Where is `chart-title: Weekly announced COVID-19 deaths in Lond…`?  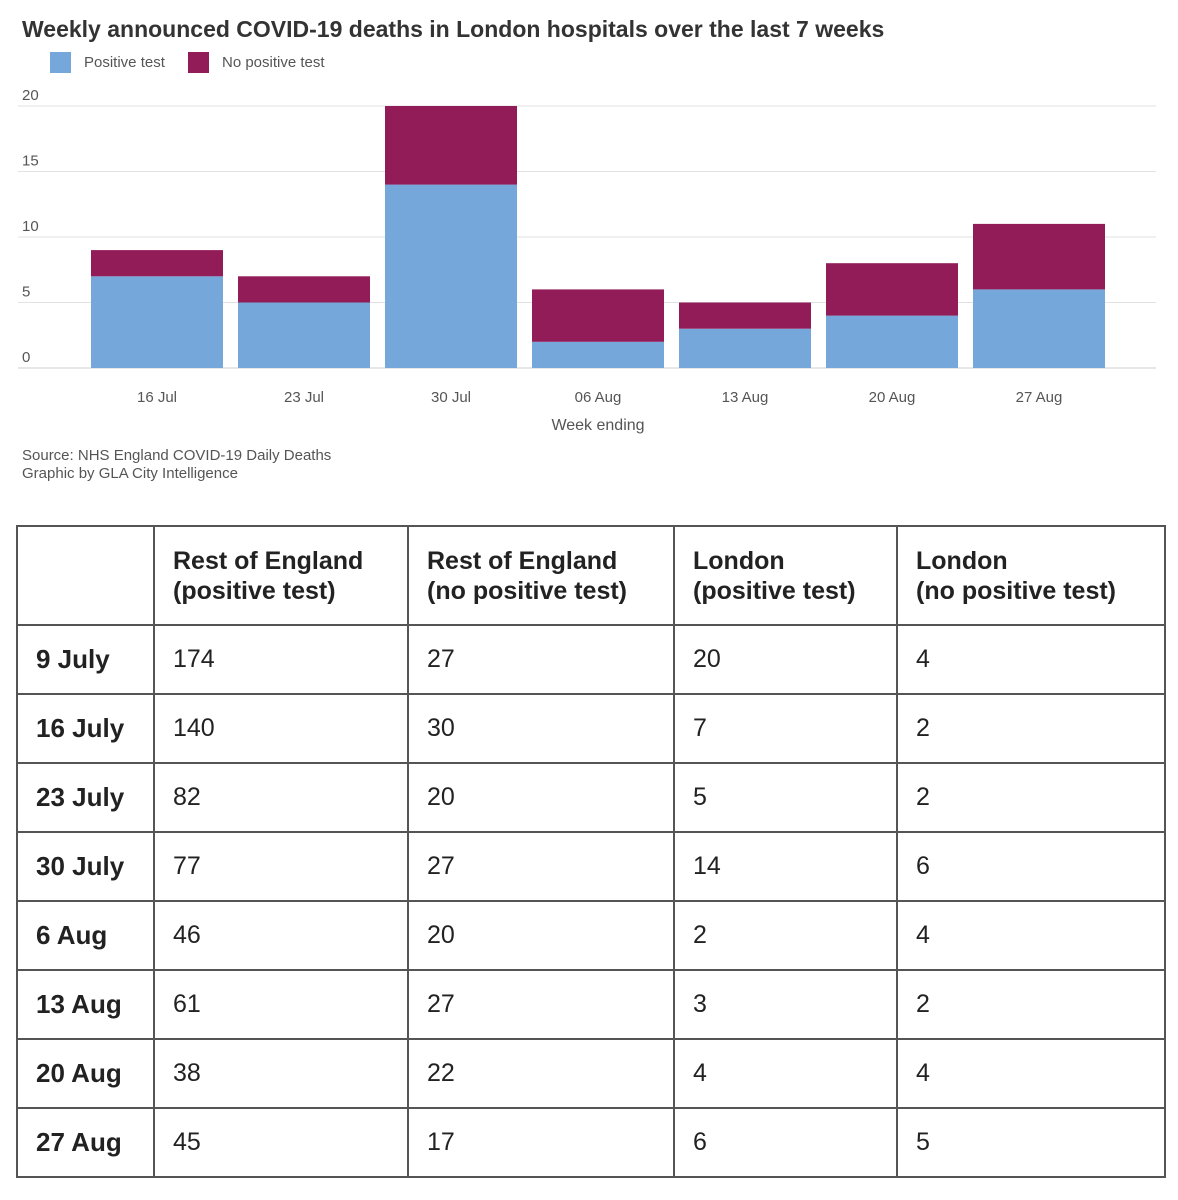
chart-title: Weekly announced COVID-19 deaths in Lond… is located at coordinates (453, 29).